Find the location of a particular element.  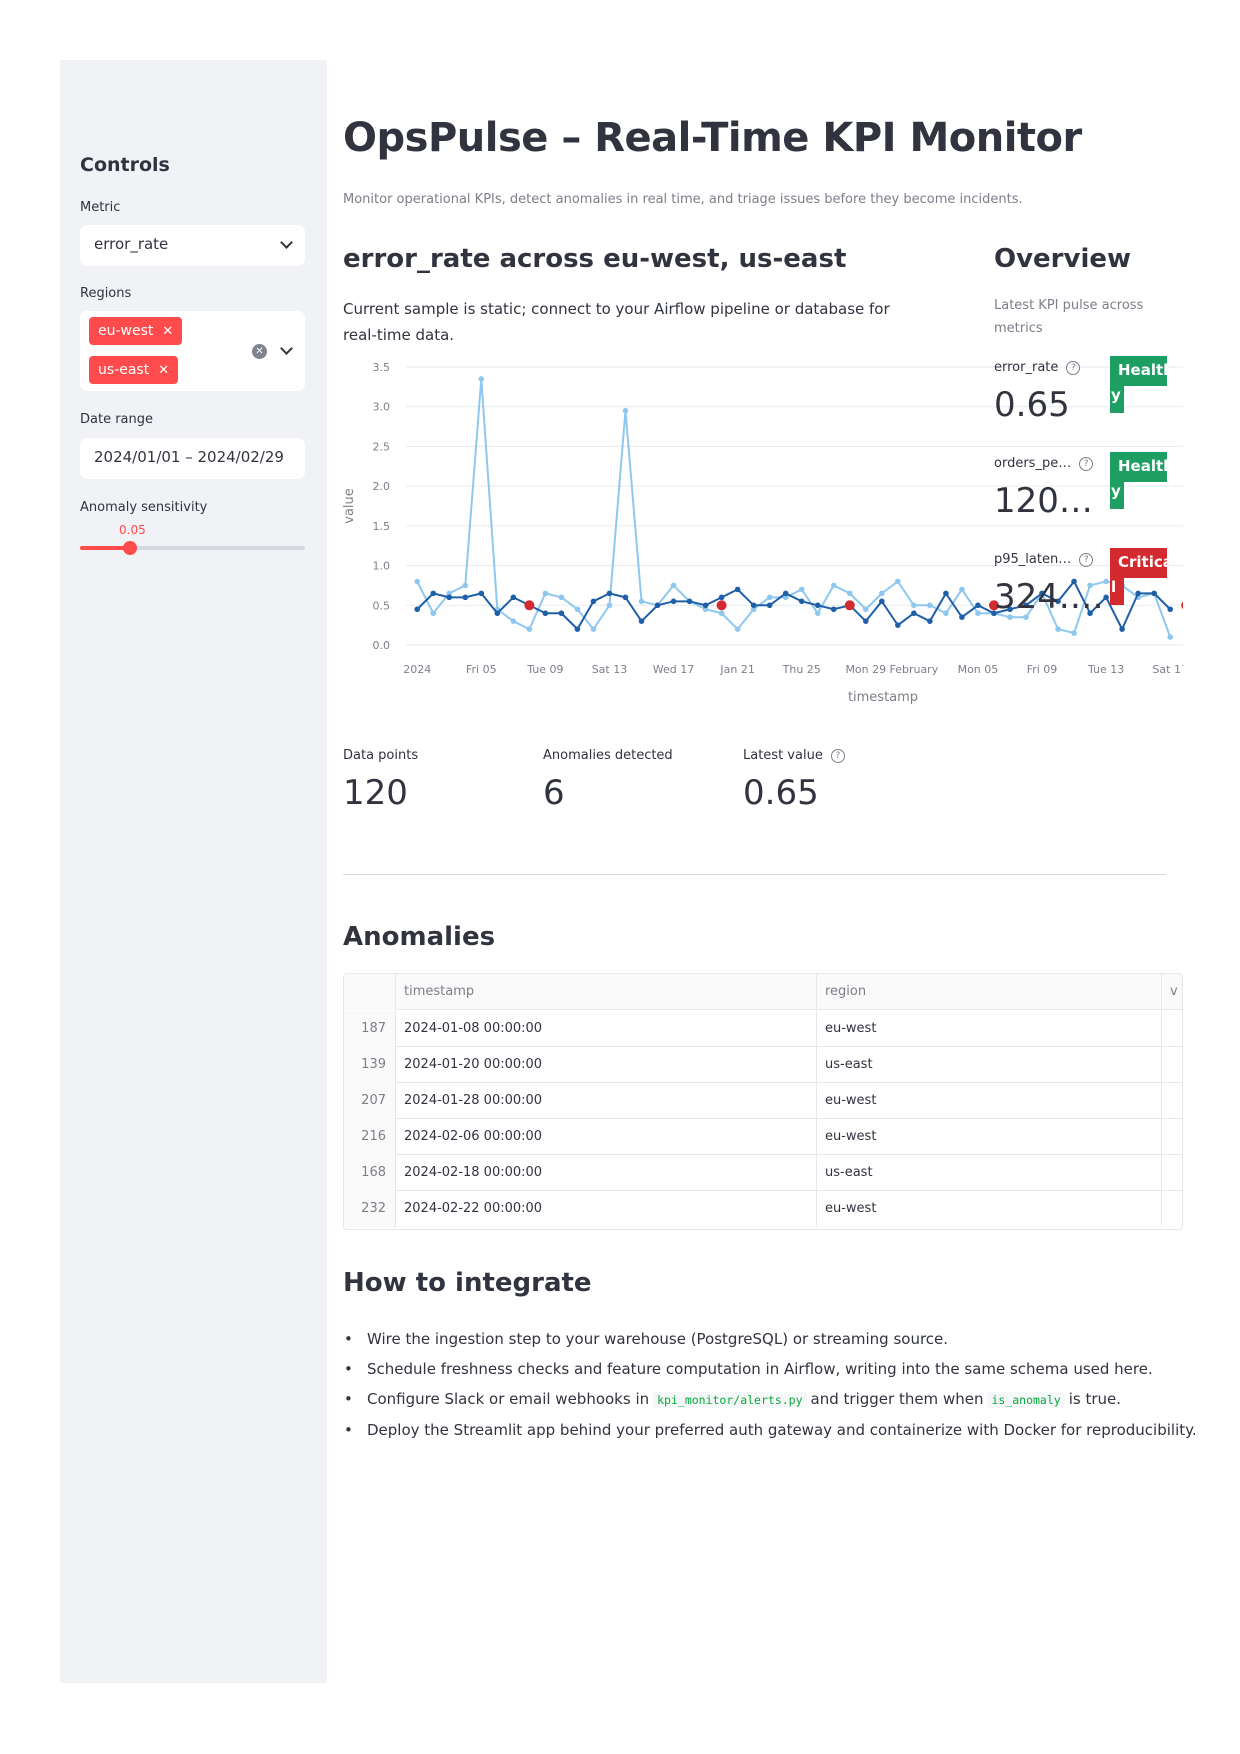

y-tick-label: 2.5 is located at coordinates (382, 446).